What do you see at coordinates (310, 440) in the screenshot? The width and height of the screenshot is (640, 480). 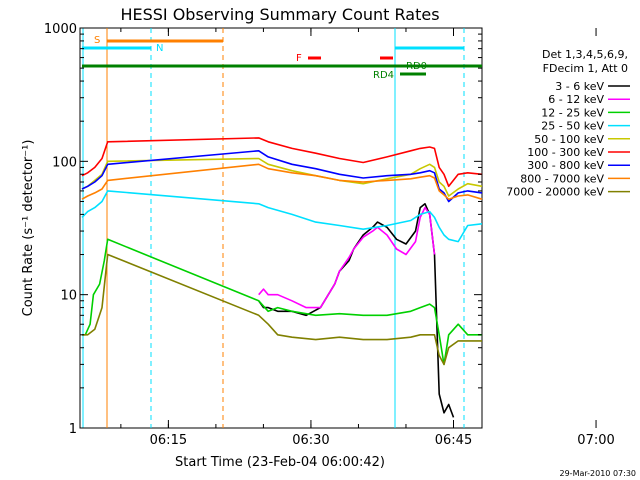 I see `x-tick-label: 06:30` at bounding box center [310, 440].